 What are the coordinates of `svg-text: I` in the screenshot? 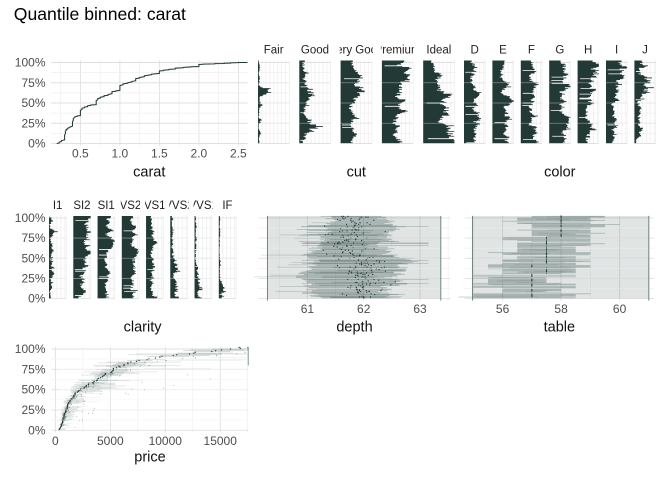 It's located at (616, 50).